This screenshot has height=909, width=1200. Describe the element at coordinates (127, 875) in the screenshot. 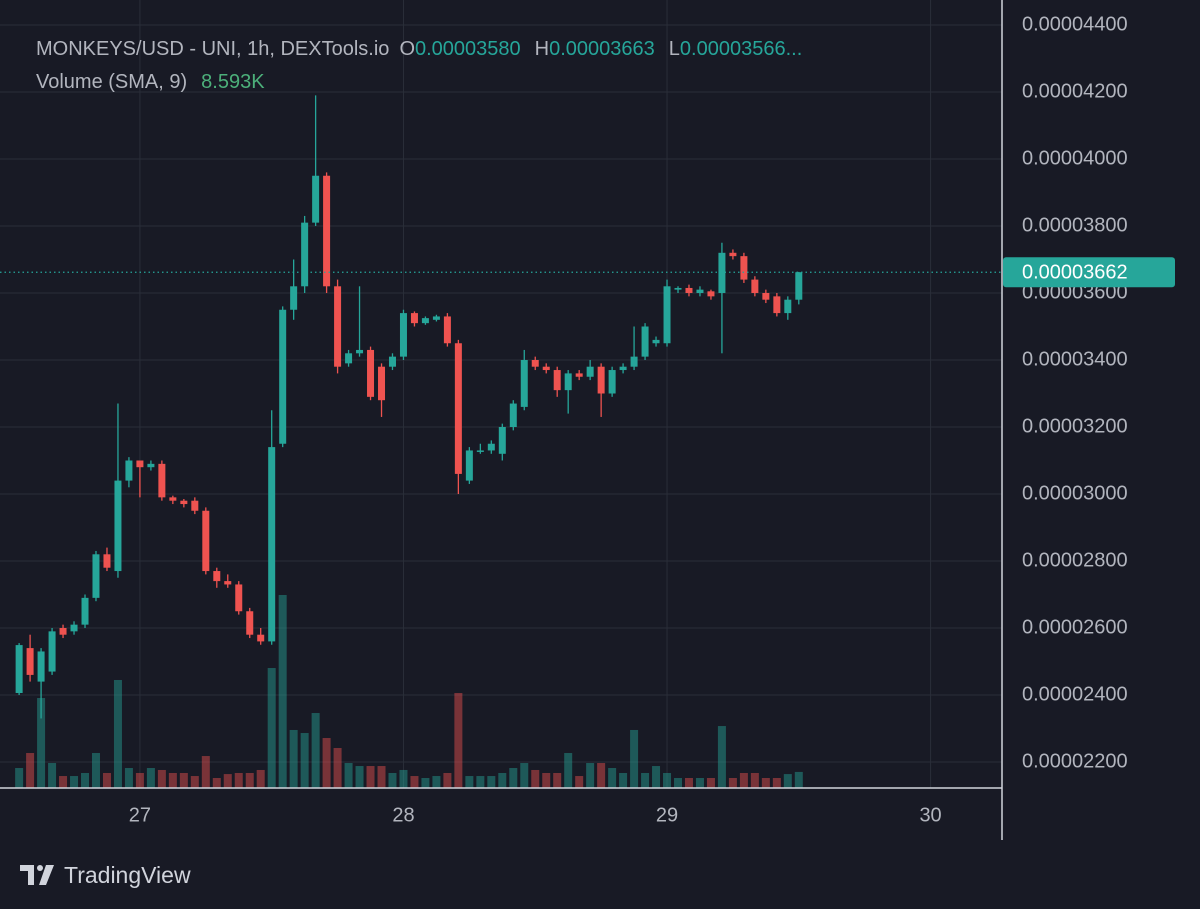

I see `brand: TradingView` at that location.